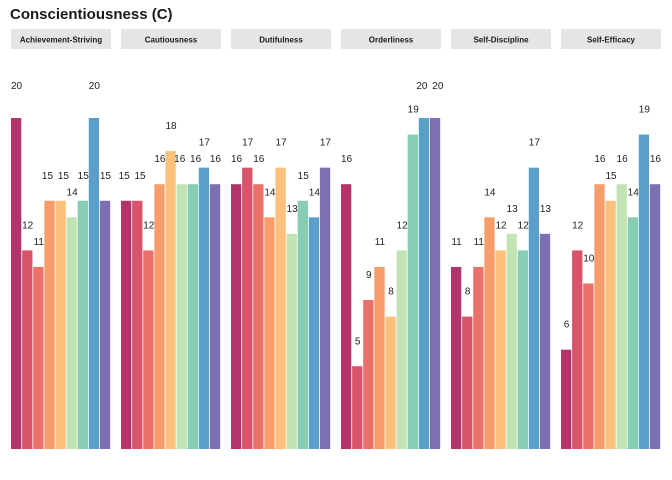 The width and height of the screenshot is (672, 480). What do you see at coordinates (589, 259) in the screenshot?
I see `data-label: 10` at bounding box center [589, 259].